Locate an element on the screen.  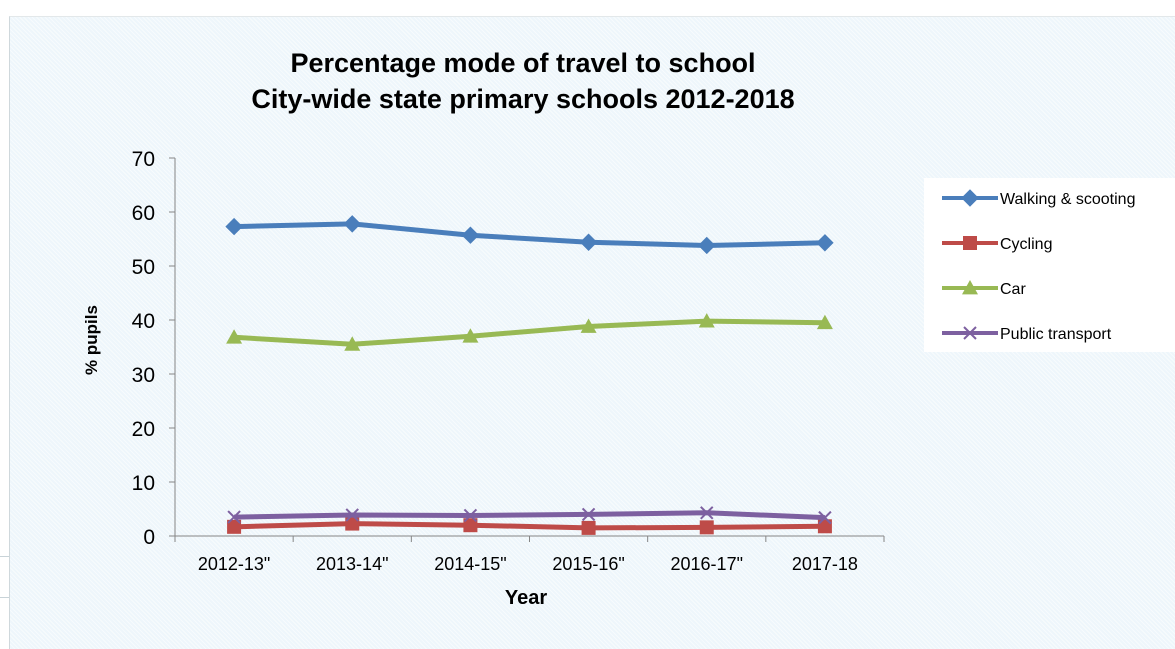
series-line-cycling is located at coordinates (529, 526).